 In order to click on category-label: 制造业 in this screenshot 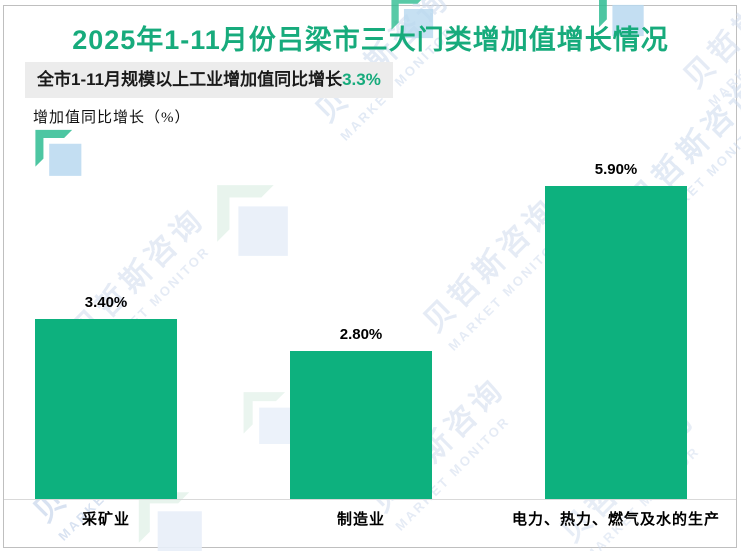, I will do `click(361, 519)`.